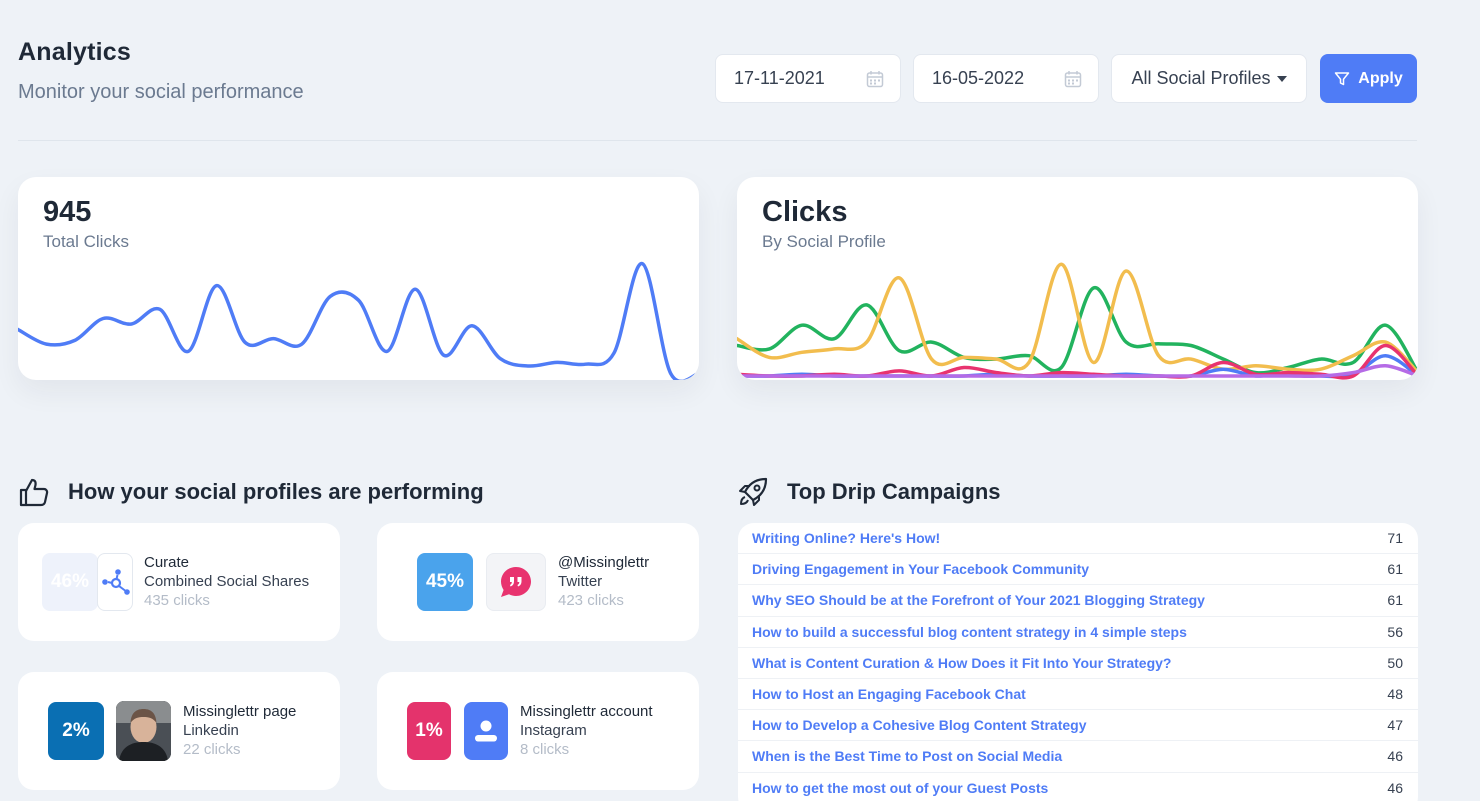 The height and width of the screenshot is (801, 1480). What do you see at coordinates (753, 491) in the screenshot?
I see `rocket-icon` at bounding box center [753, 491].